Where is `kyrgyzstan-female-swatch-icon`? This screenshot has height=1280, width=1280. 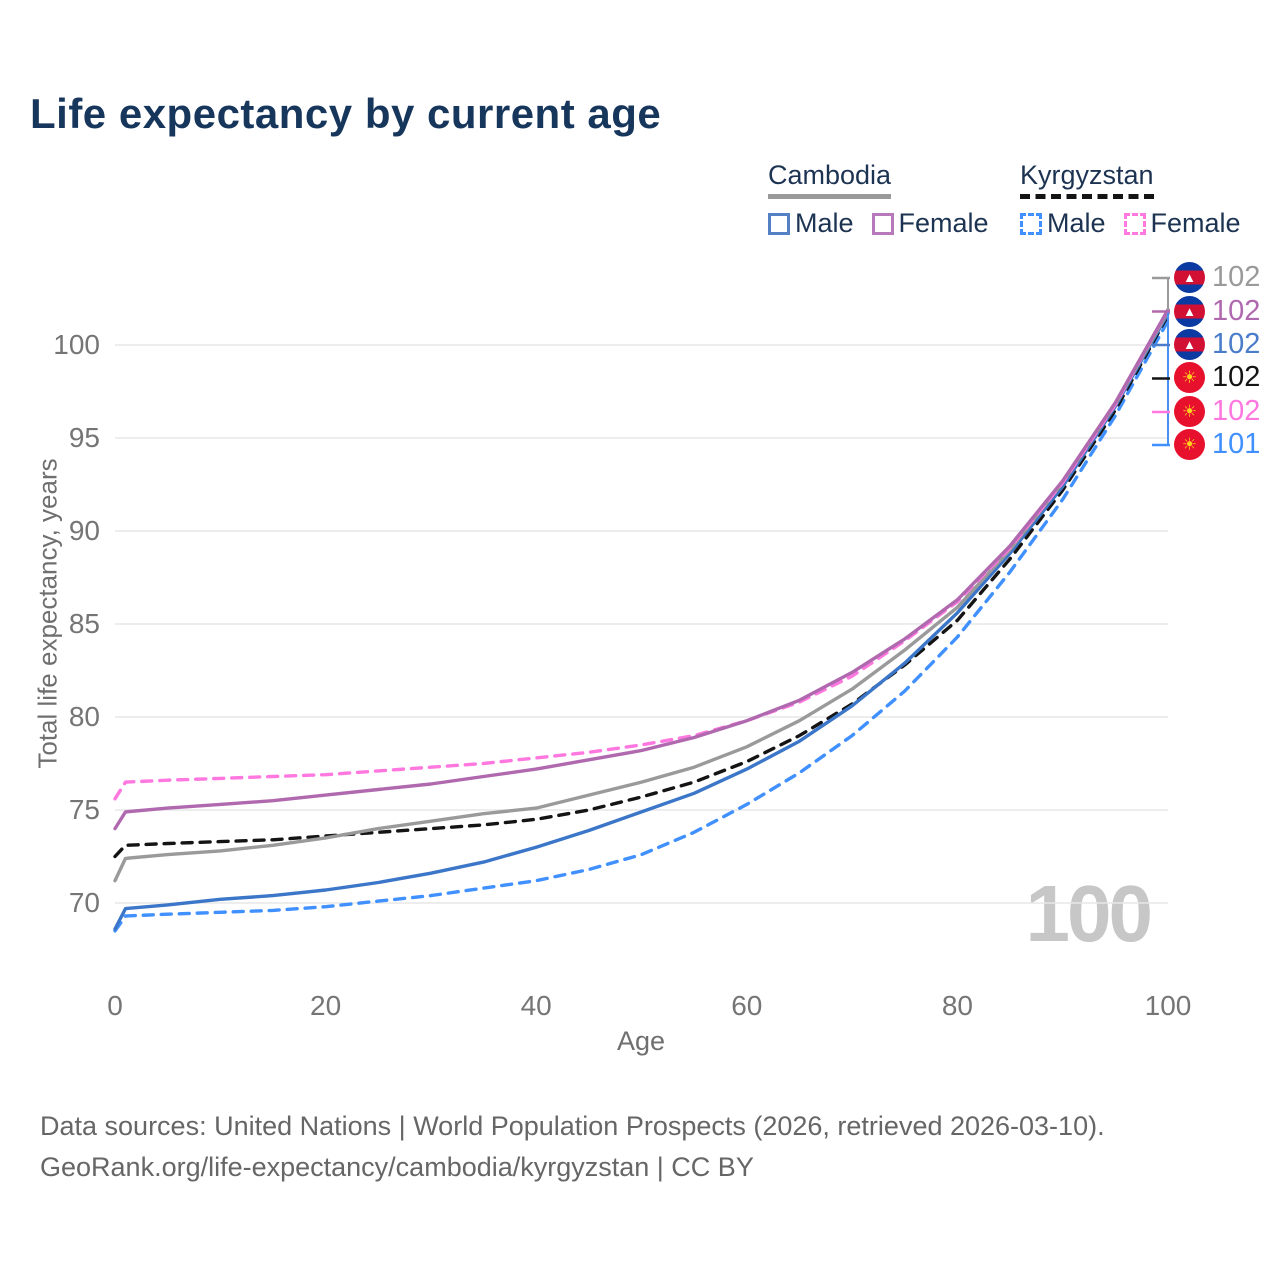 kyrgyzstan-female-swatch-icon is located at coordinates (1134, 223).